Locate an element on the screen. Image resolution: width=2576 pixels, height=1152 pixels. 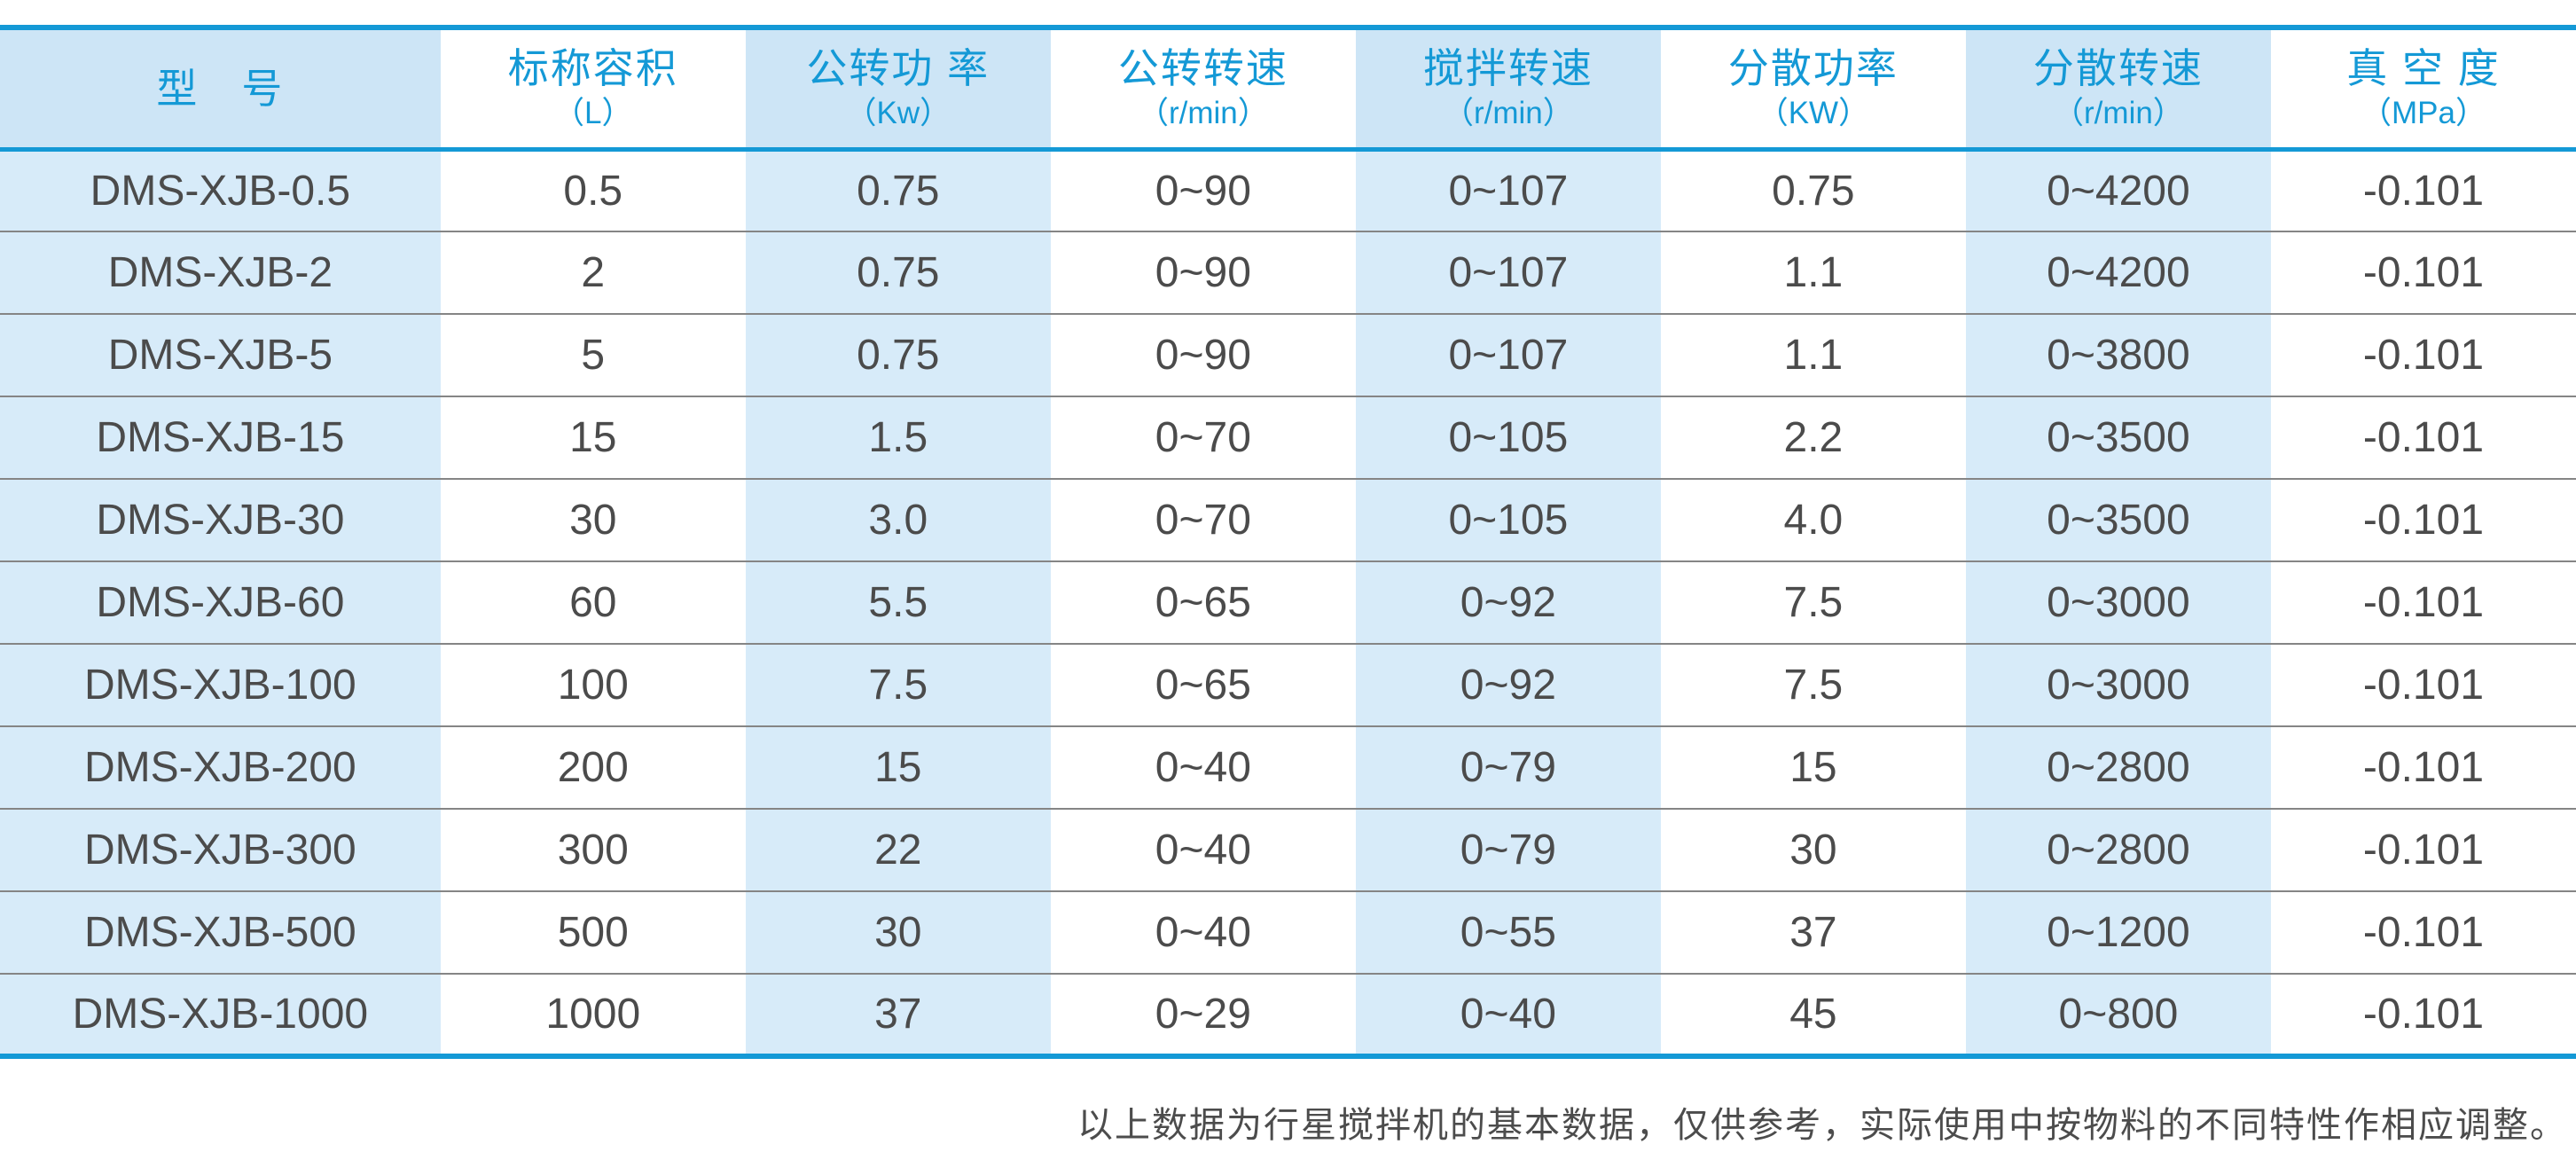
table-row: DMS-XJB-1000 1000 37 0~29 0~40 45 0~800 -0.101 is located at coordinates (1288, 1015).